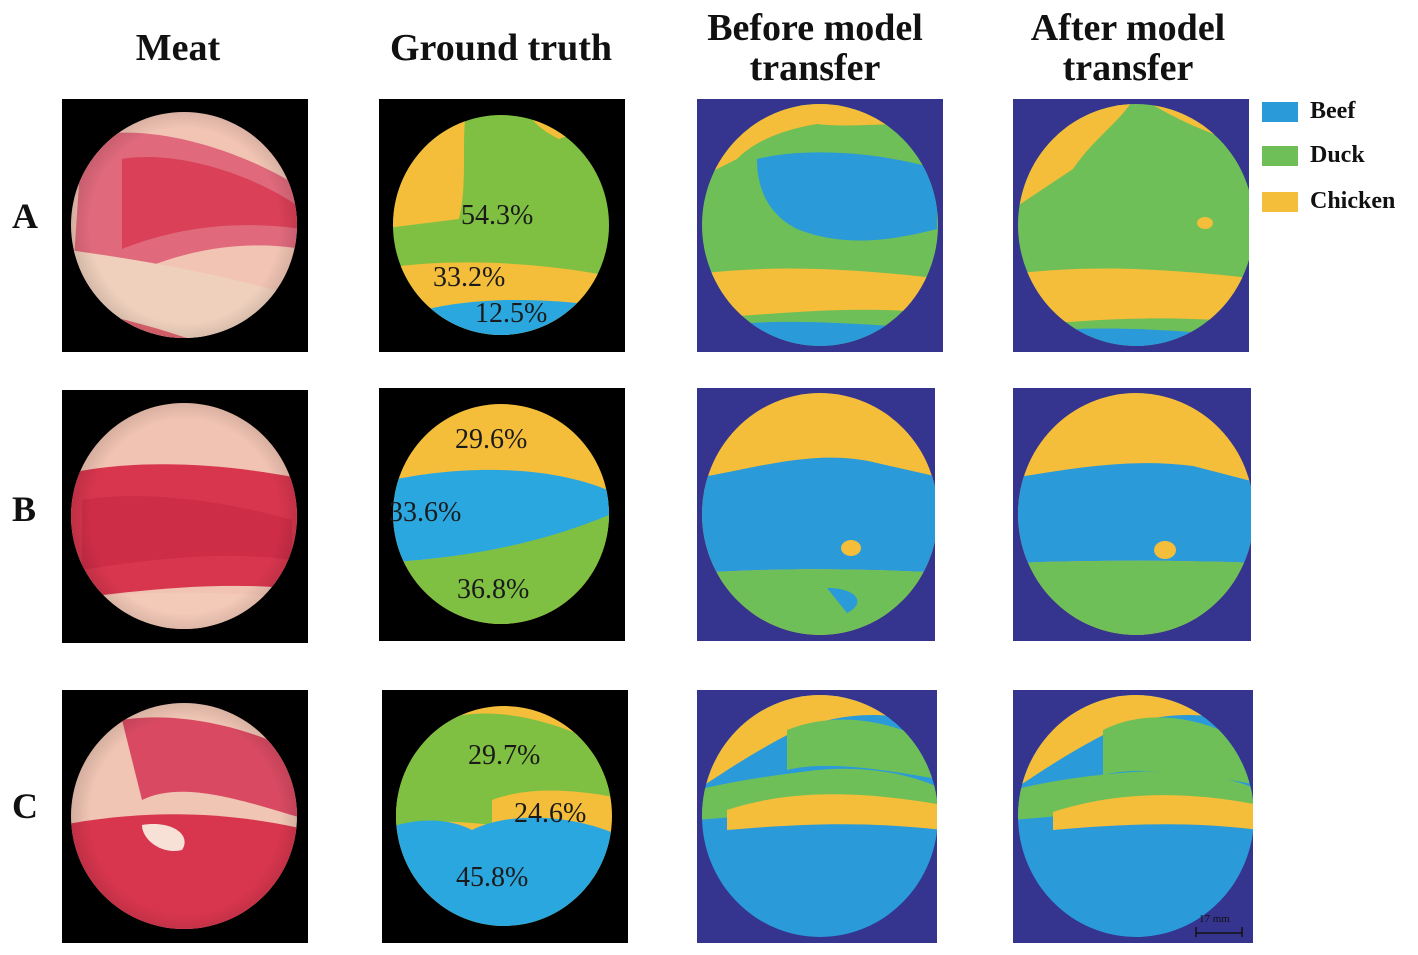 The height and width of the screenshot is (955, 1418). What do you see at coordinates (25, 216) in the screenshot?
I see `row-label-a: A` at bounding box center [25, 216].